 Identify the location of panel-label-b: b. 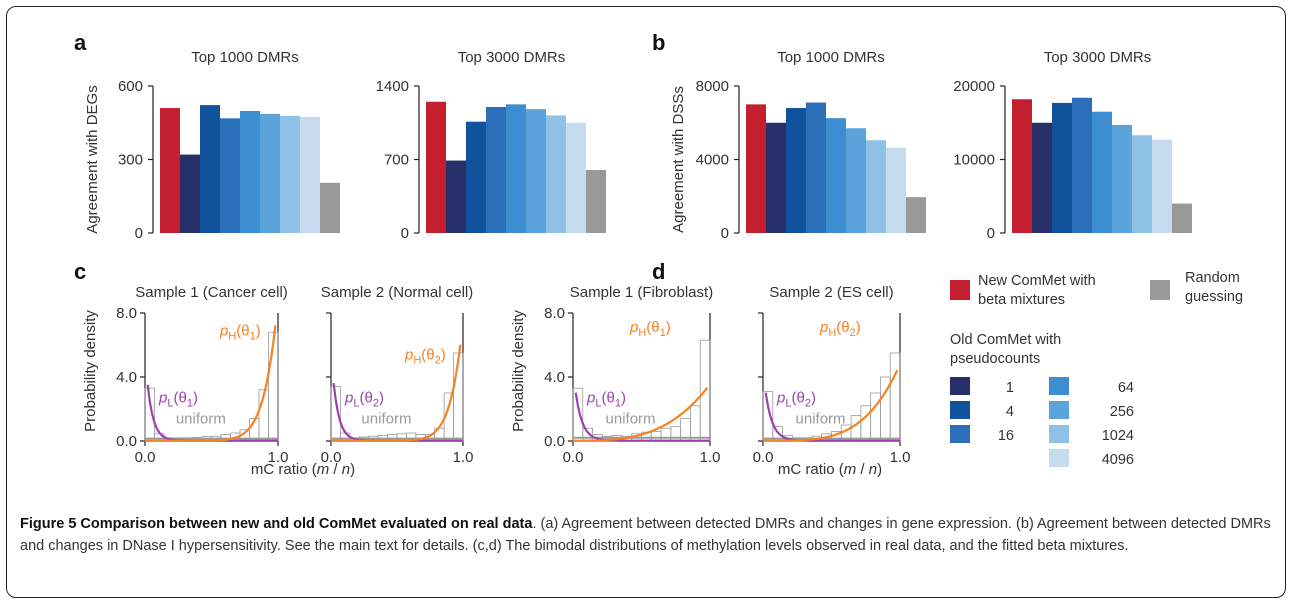
(658, 42).